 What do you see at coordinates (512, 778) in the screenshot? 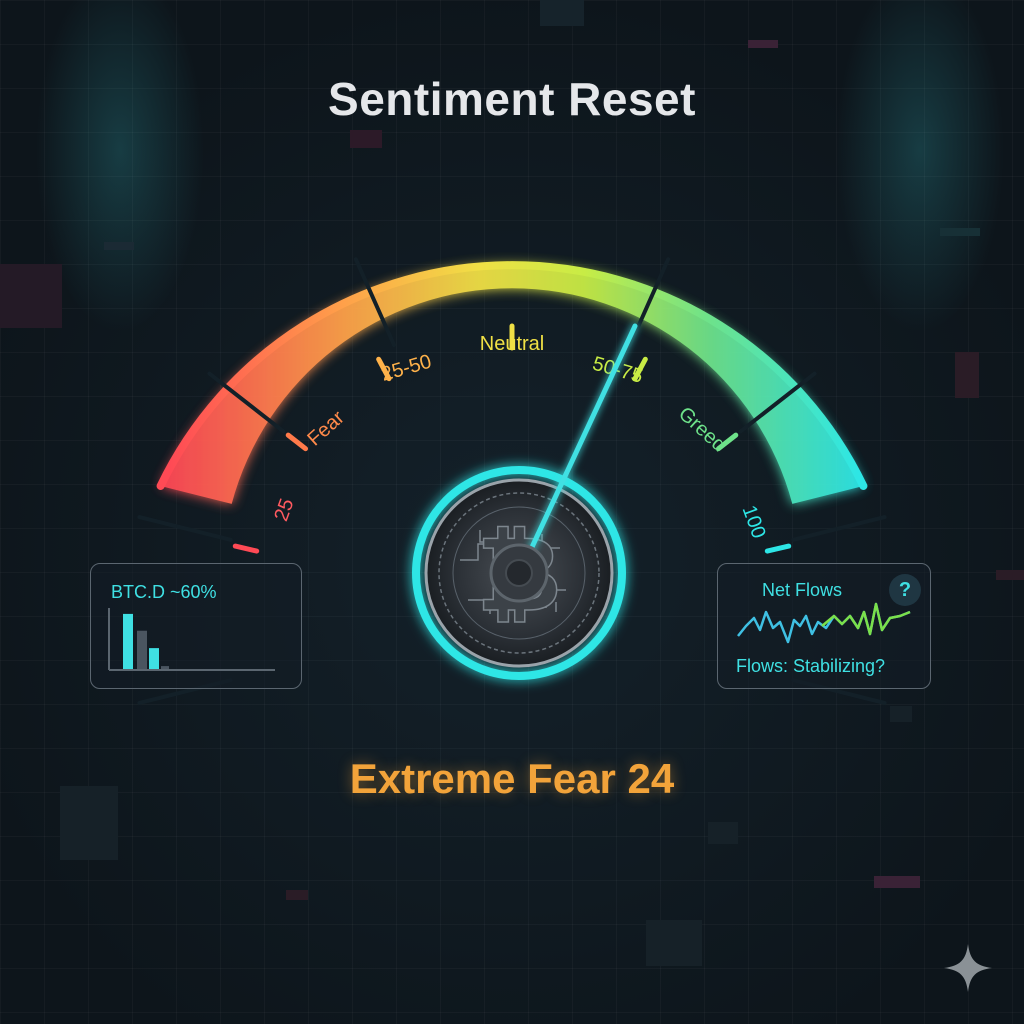
I see `sentiment-reading: Extreme Fear 24` at bounding box center [512, 778].